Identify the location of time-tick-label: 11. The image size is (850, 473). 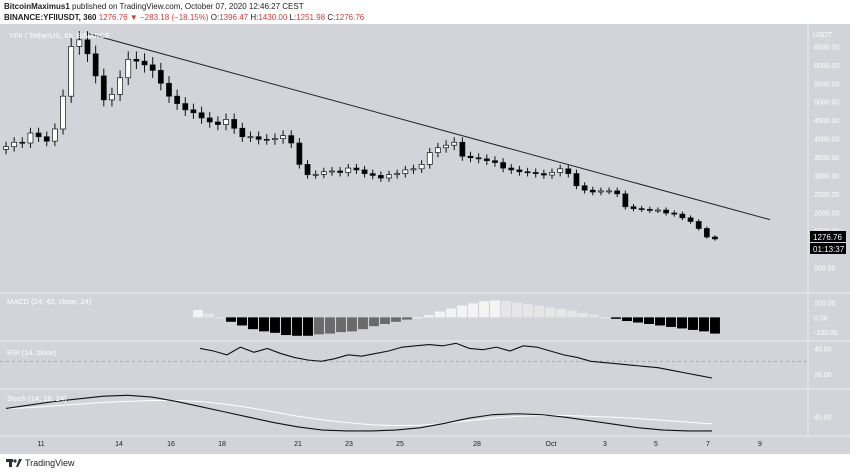
(40, 444).